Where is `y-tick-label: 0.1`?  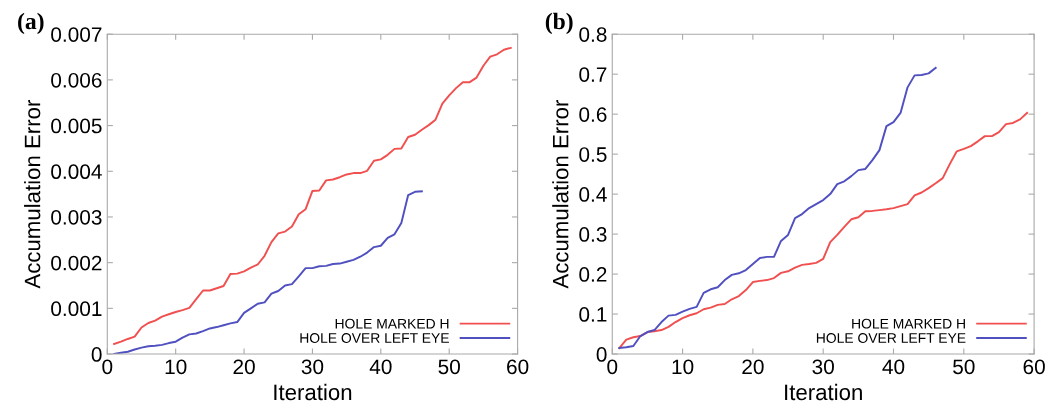 y-tick-label: 0.1 is located at coordinates (593, 314).